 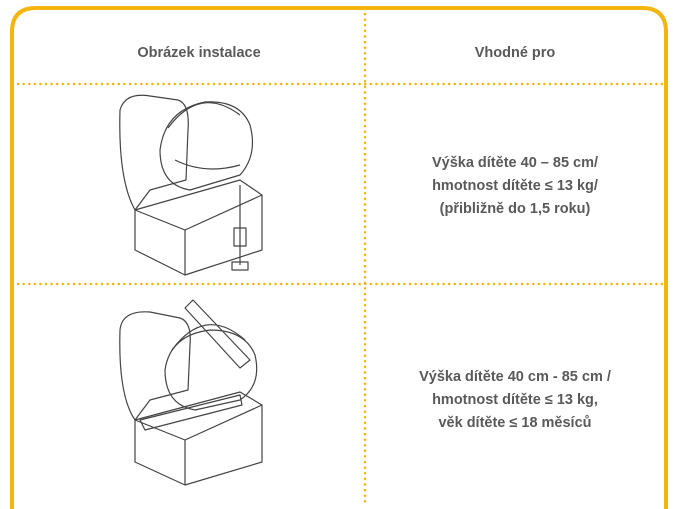 What do you see at coordinates (515, 400) in the screenshot?
I see `cell-text: hmotnost dítěte ≤ 13 kg,` at bounding box center [515, 400].